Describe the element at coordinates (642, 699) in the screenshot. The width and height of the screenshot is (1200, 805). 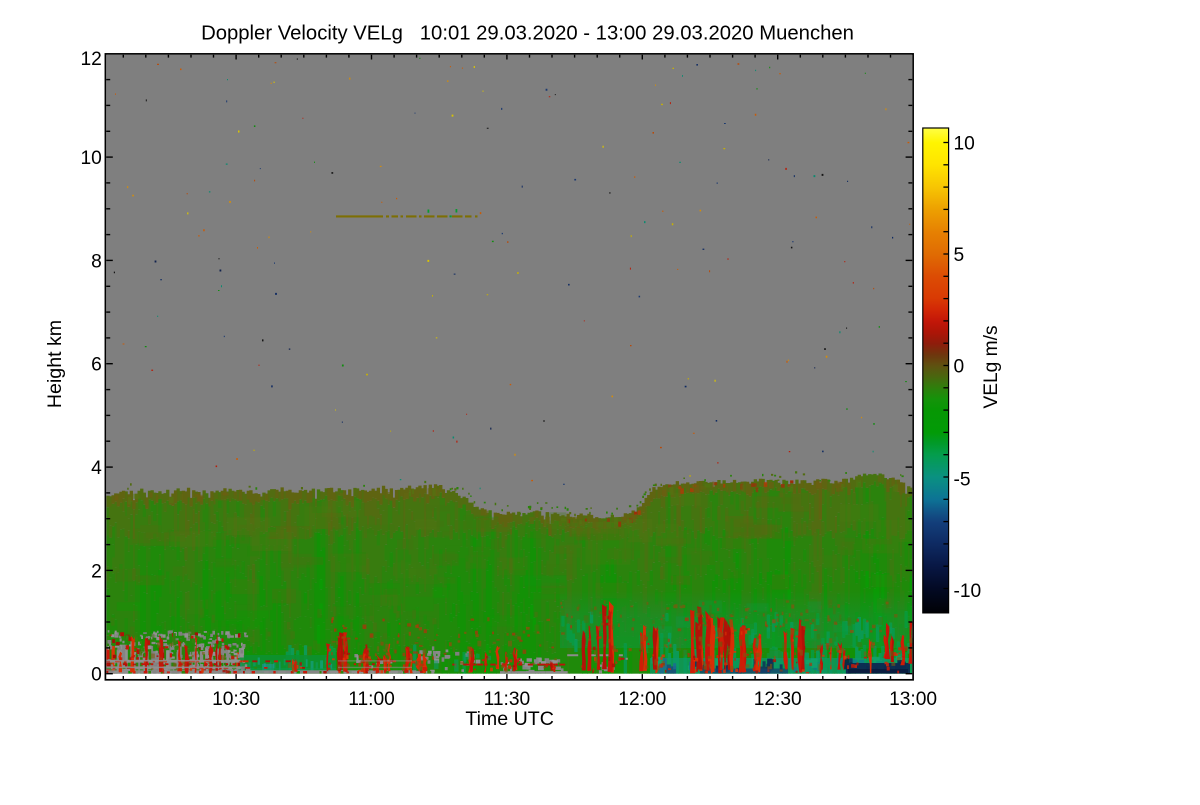
I see `svg-text: 12:00` at that location.